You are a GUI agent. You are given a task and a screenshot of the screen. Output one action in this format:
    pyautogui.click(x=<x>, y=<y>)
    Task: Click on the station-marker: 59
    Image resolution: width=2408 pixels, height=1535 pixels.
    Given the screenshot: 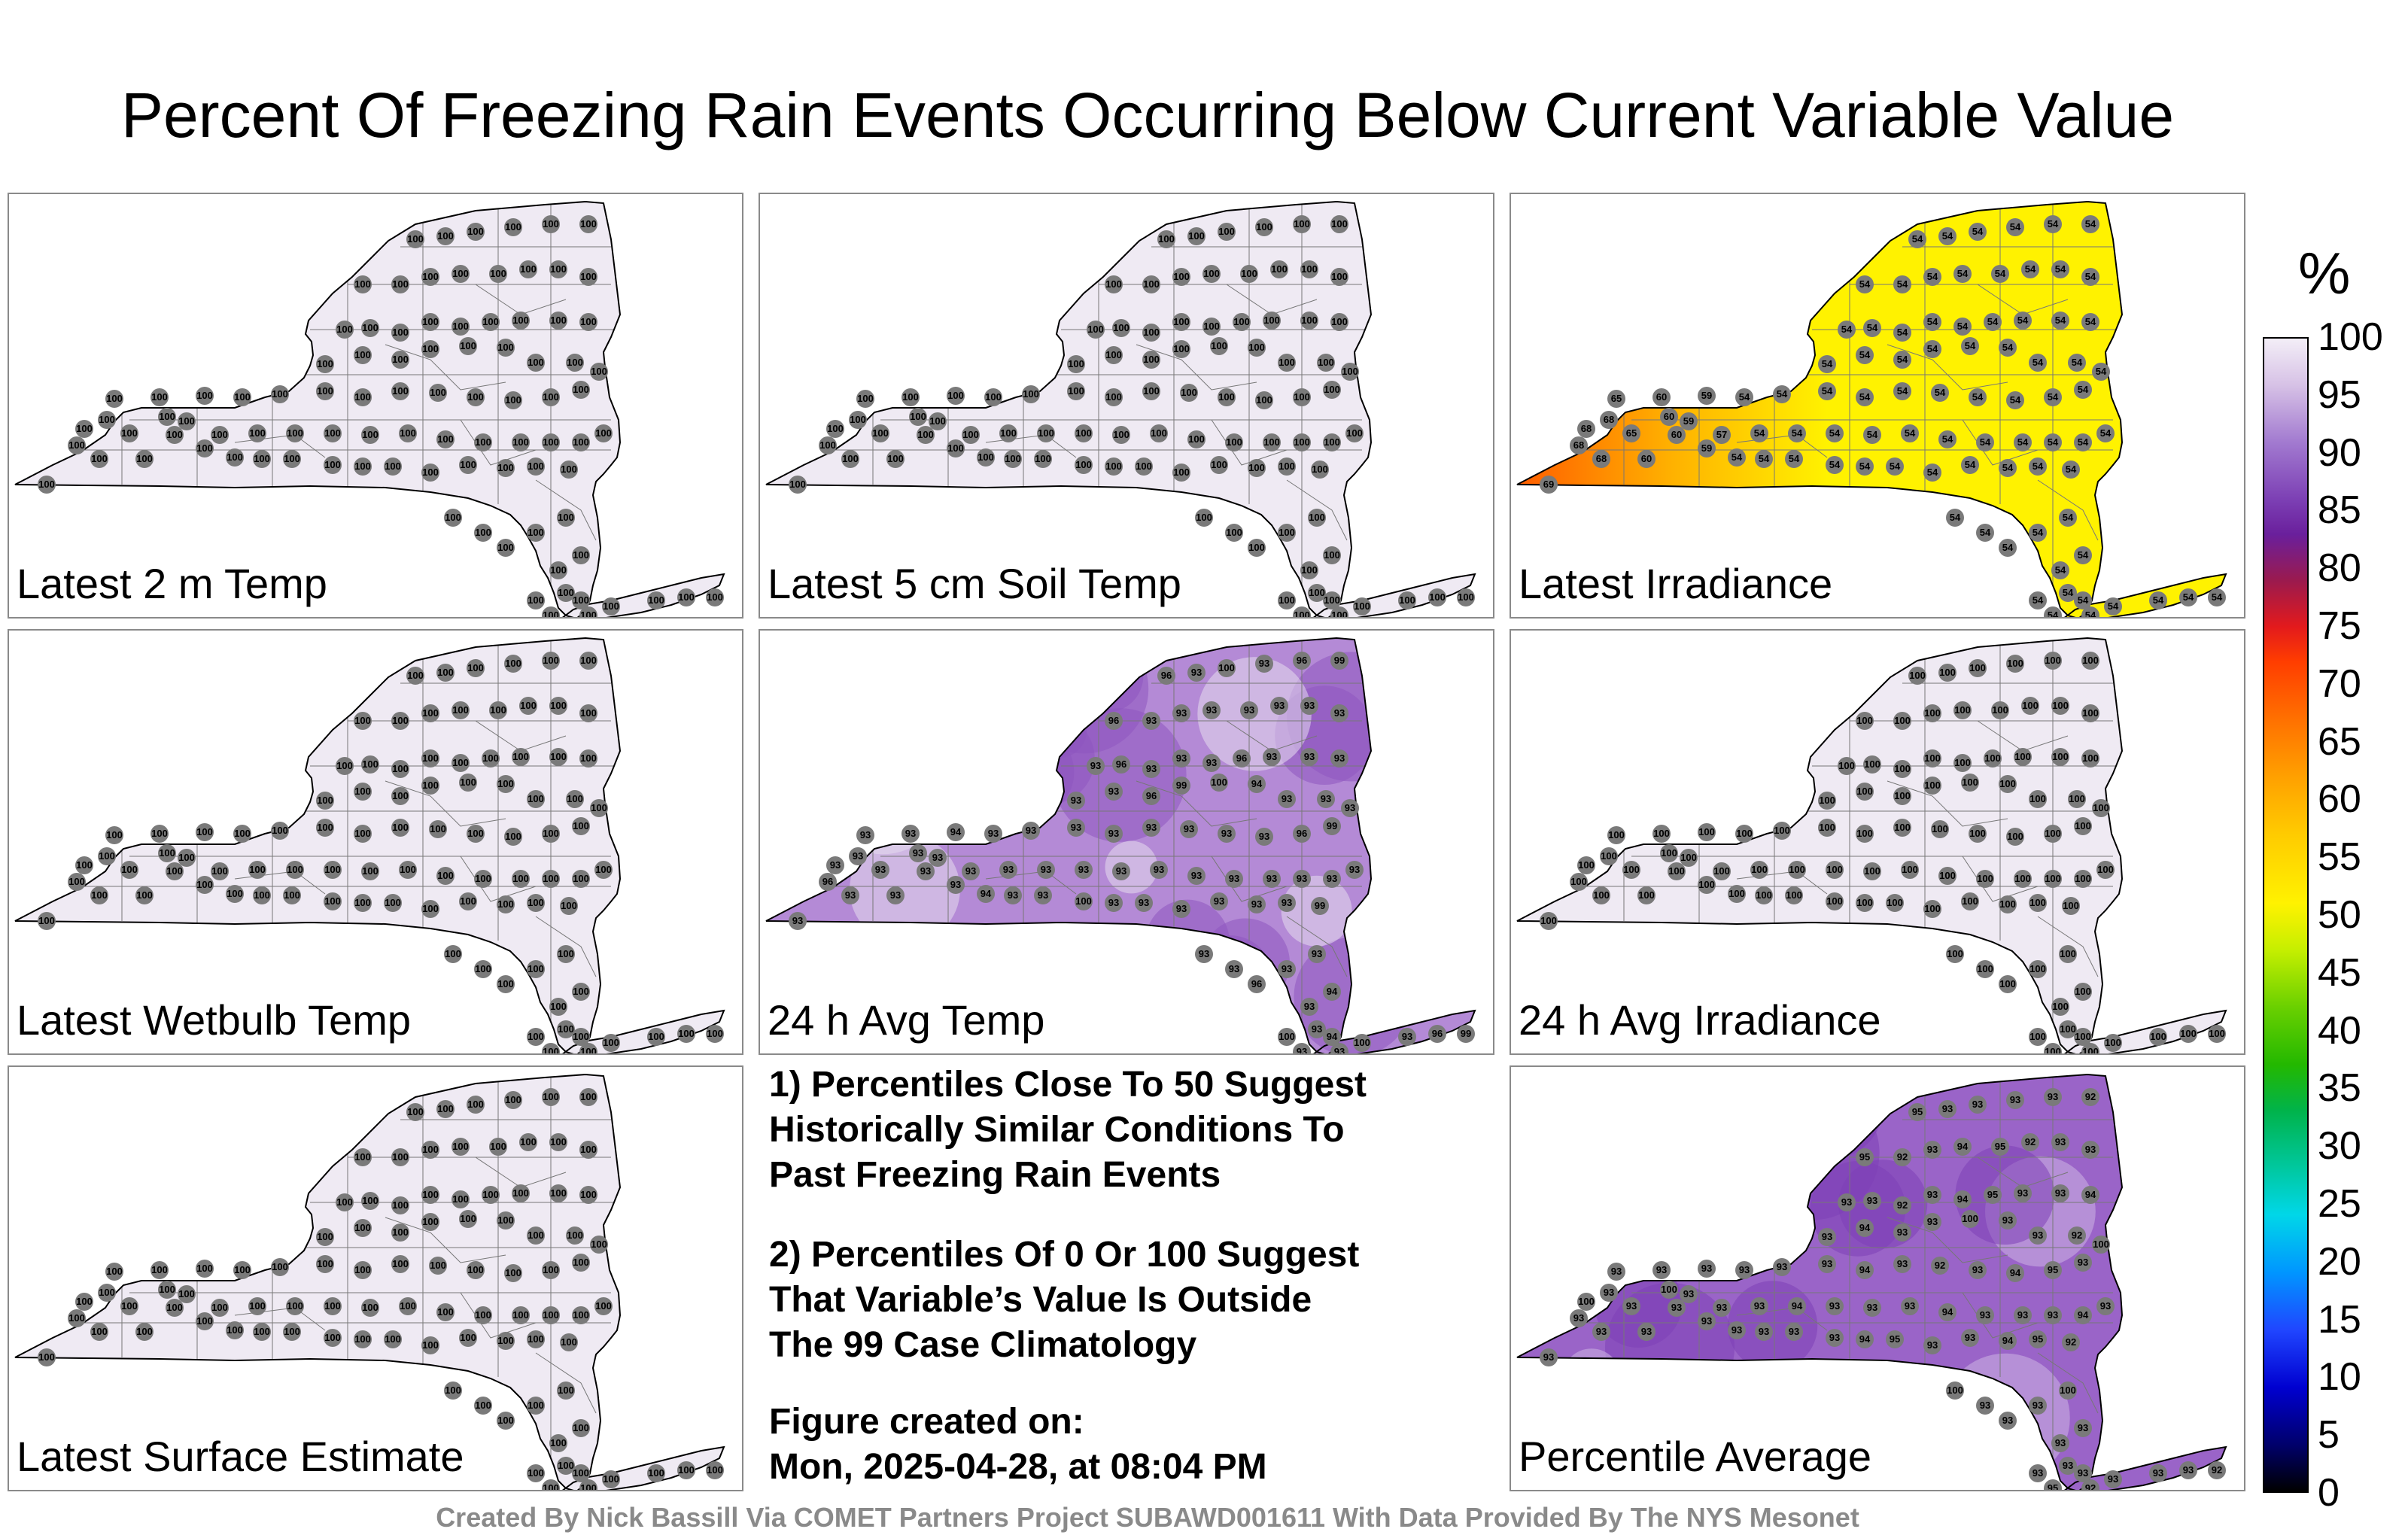 What is the action you would take?
    pyautogui.click(x=1707, y=448)
    